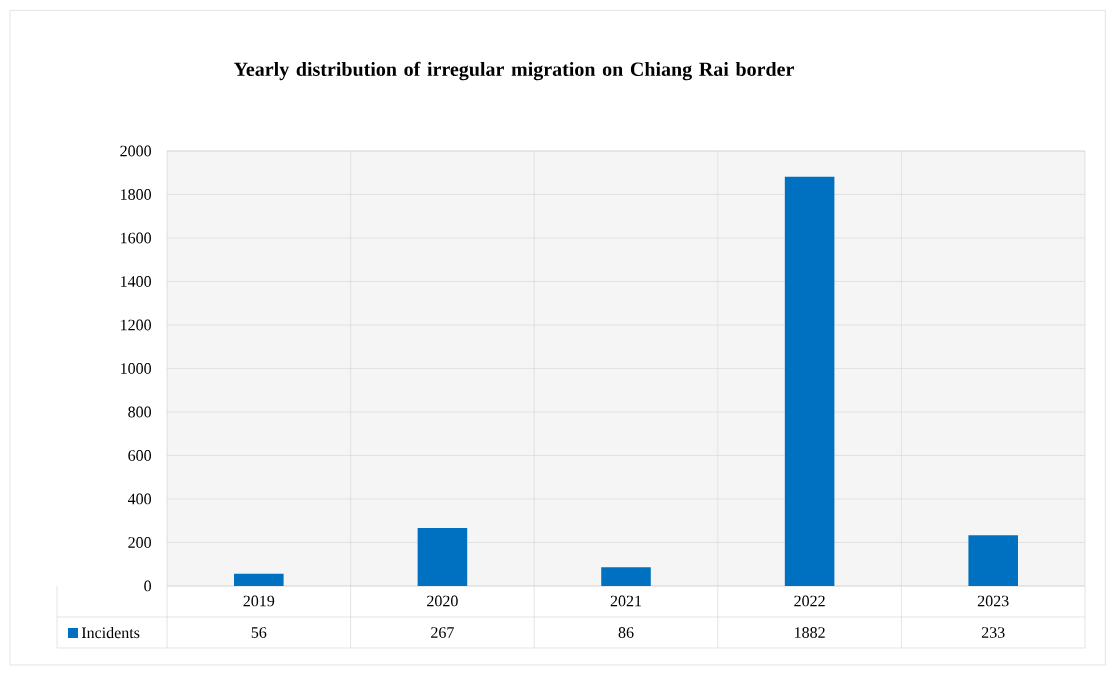 The image size is (1112, 677). What do you see at coordinates (136, 151) in the screenshot?
I see `y-tick-label: 2000` at bounding box center [136, 151].